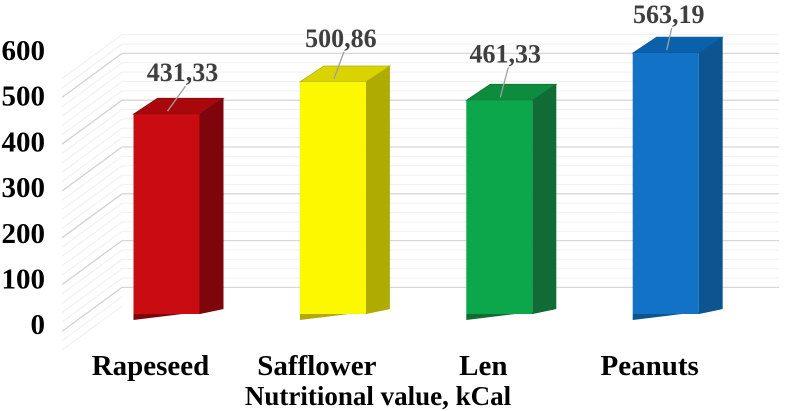 This screenshot has height=411, width=794. I want to click on data-labels-group: 431,33 500,86 461,33 563,19, so click(426, 43).